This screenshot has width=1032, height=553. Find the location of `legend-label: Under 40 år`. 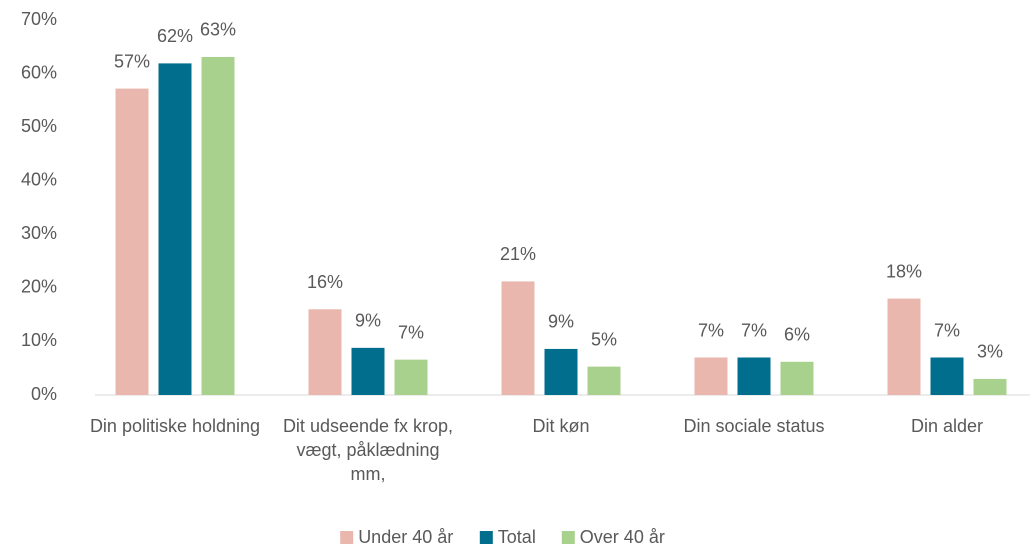

legend-label: Under 40 år is located at coordinates (405, 537).